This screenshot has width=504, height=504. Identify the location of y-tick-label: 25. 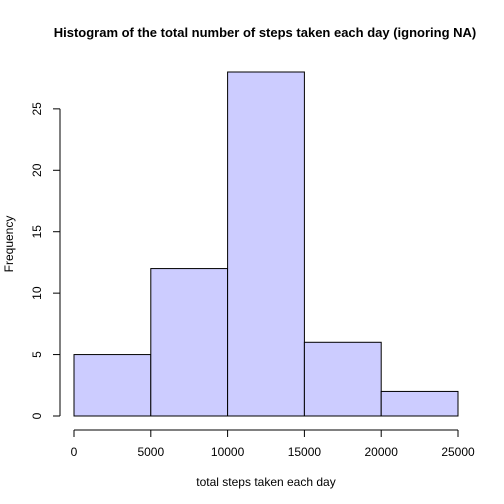
(37, 109).